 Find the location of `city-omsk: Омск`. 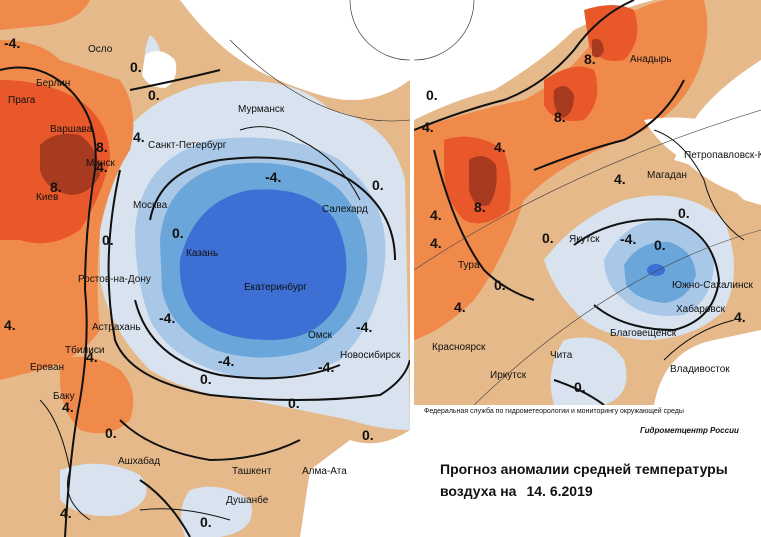

city-omsk: Омск is located at coordinates (320, 335).